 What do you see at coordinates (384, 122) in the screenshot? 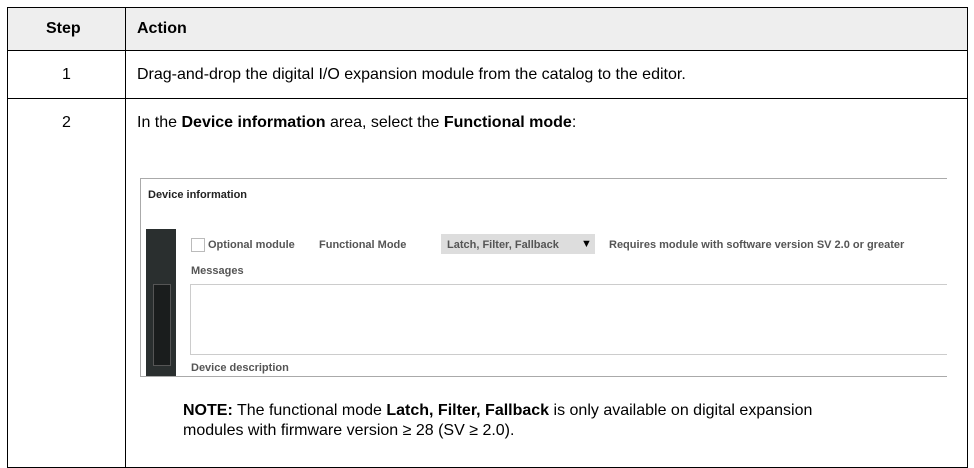
I see `text: area, select the` at bounding box center [384, 122].